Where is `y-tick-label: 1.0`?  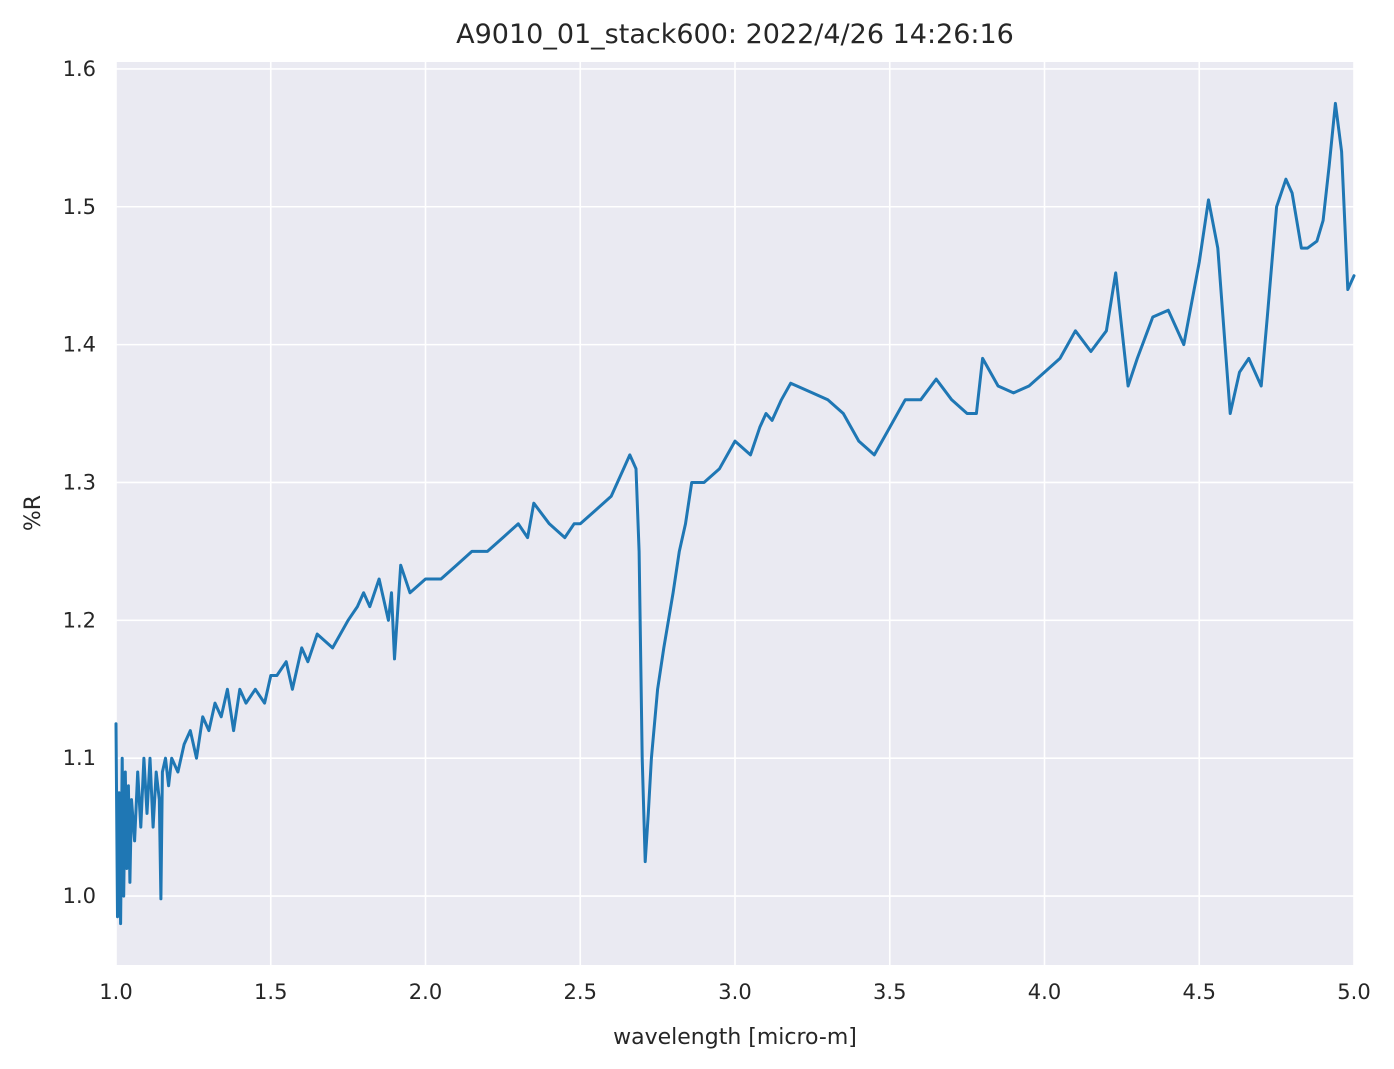 y-tick-label: 1.0 is located at coordinates (79, 896).